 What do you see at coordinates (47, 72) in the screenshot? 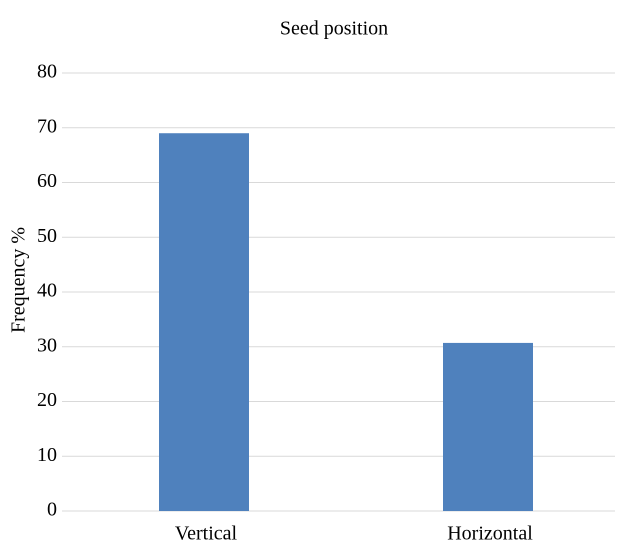
I see `y-tick-label: 80` at bounding box center [47, 72].